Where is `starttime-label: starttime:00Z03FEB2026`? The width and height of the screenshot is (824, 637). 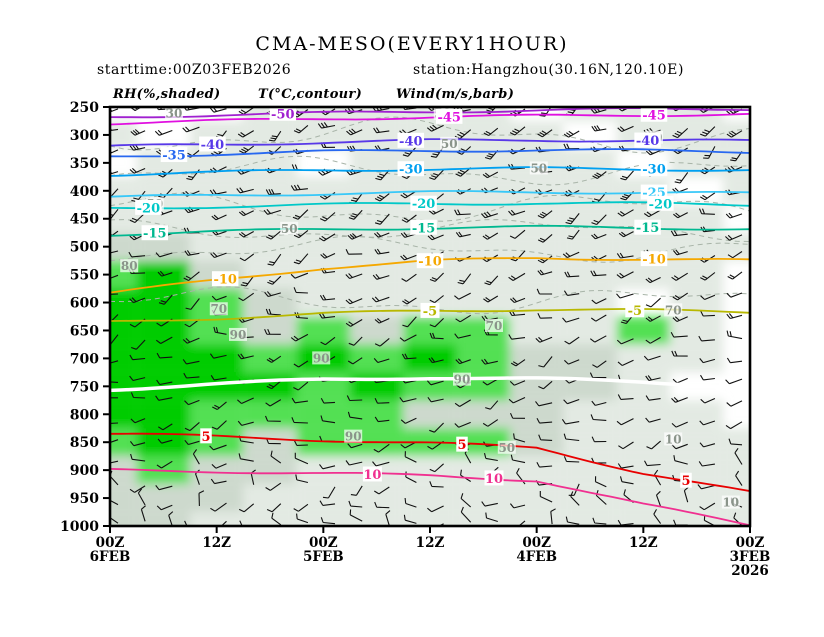 starttime-label: starttime:00Z03FEB2026 is located at coordinates (194, 70).